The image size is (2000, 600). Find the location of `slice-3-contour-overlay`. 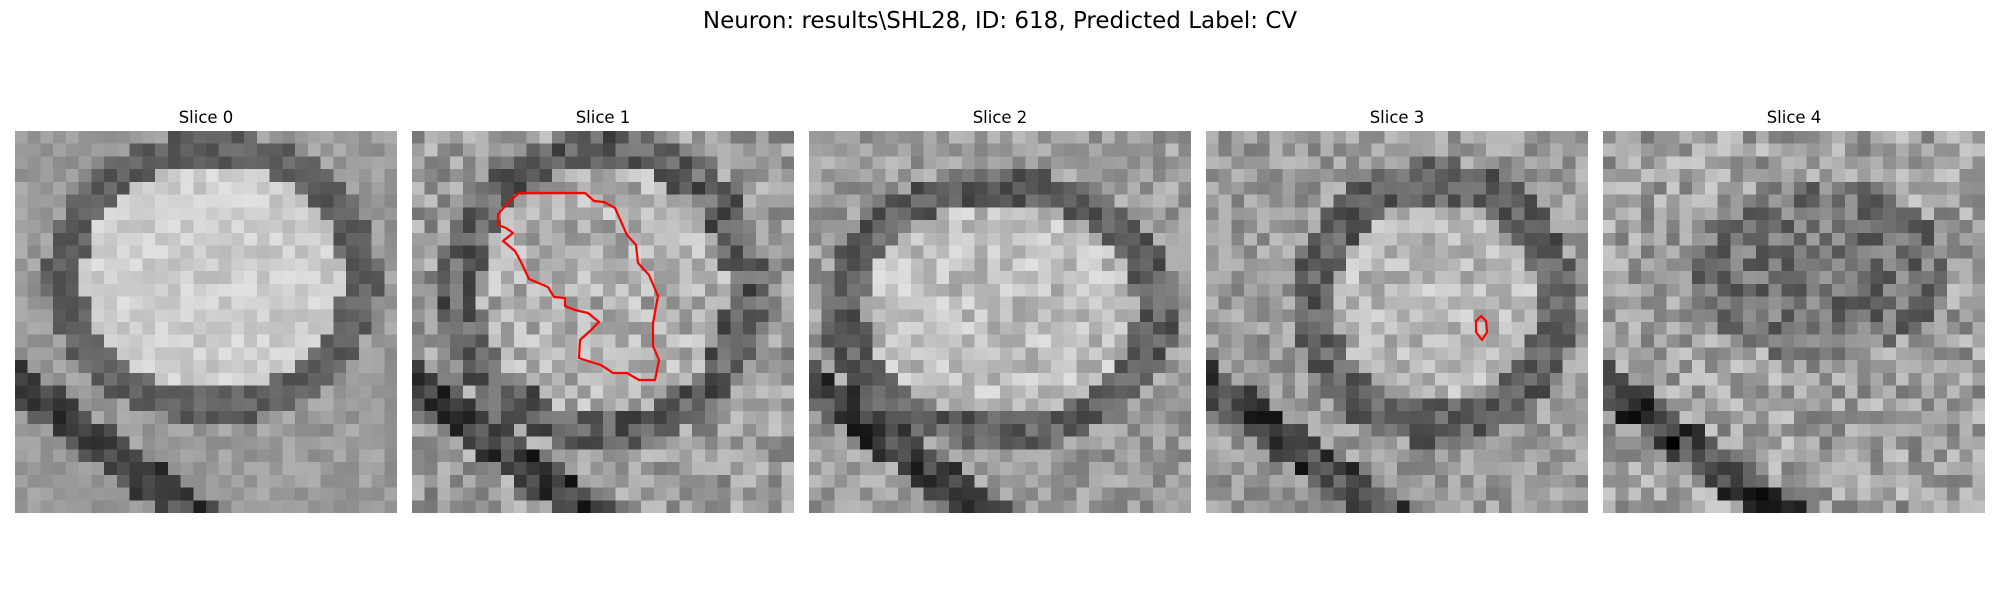

slice-3-contour-overlay is located at coordinates (1481, 328).